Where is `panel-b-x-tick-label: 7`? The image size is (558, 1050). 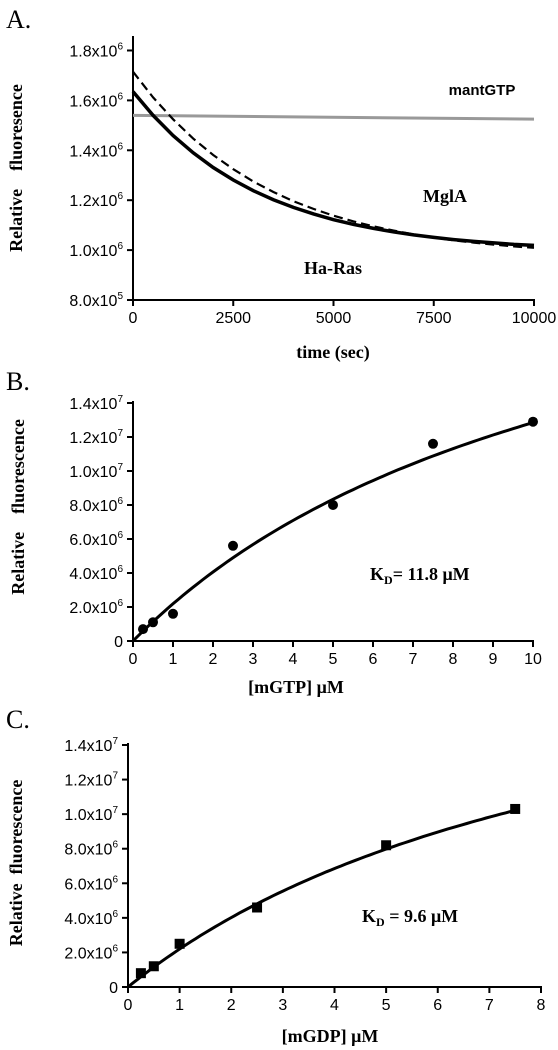 panel-b-x-tick-label: 7 is located at coordinates (413, 659).